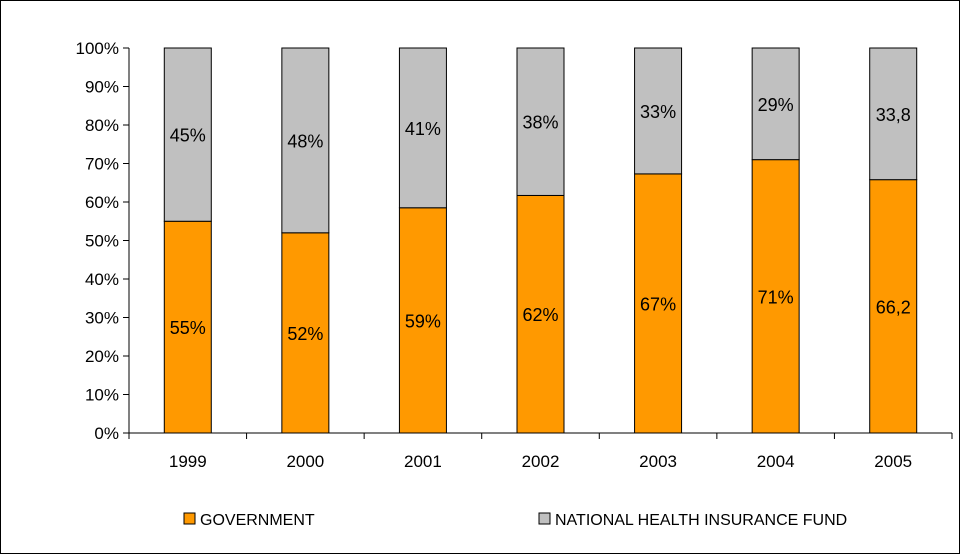 The image size is (960, 554). I want to click on data-label: 38%, so click(540, 123).